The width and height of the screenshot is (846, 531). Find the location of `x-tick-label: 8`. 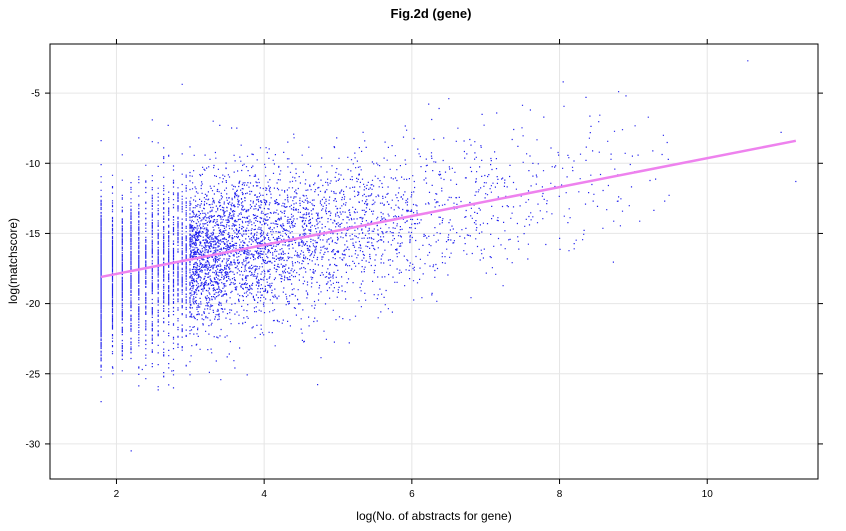

x-tick-label: 8 is located at coordinates (560, 494).